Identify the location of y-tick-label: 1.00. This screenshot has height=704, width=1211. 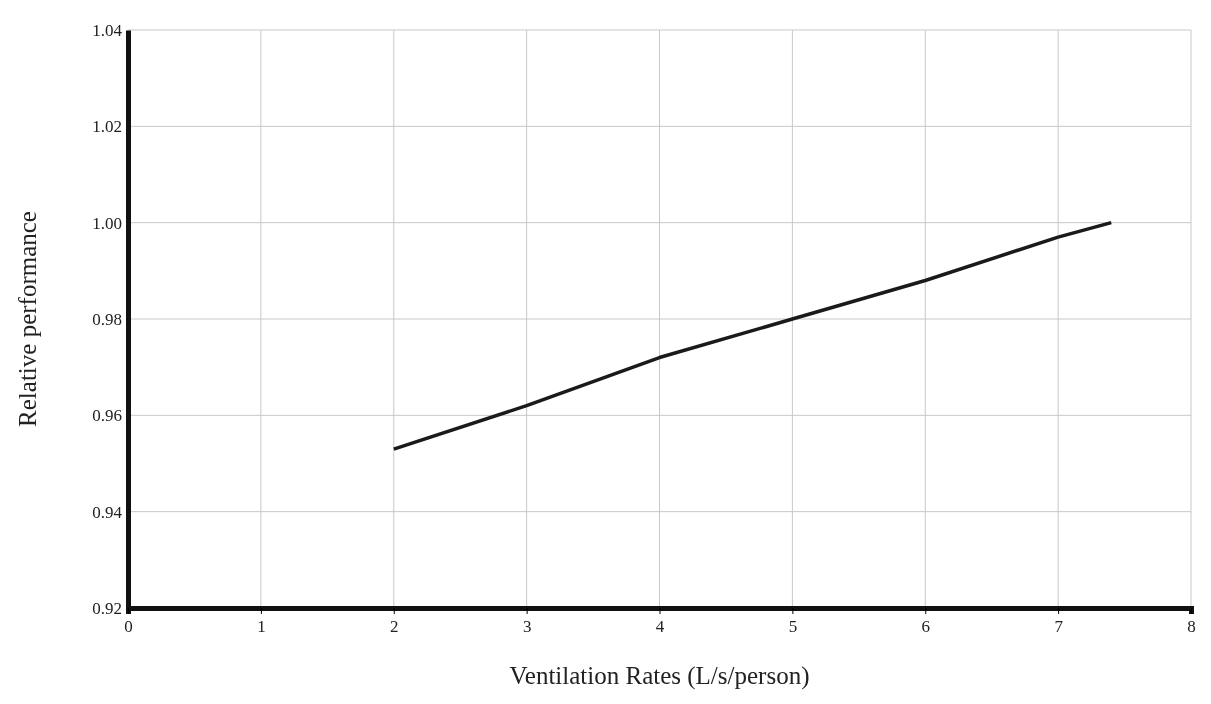
(107, 223).